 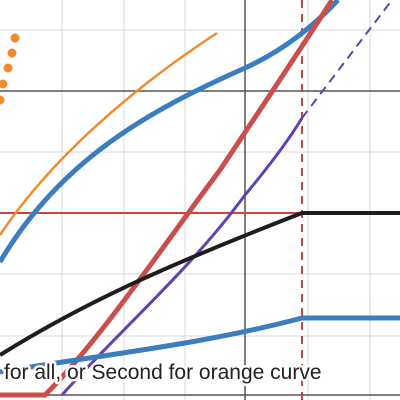 What do you see at coordinates (163, 372) in the screenshot?
I see `hint-text: for all, or Second for orange curve` at bounding box center [163, 372].